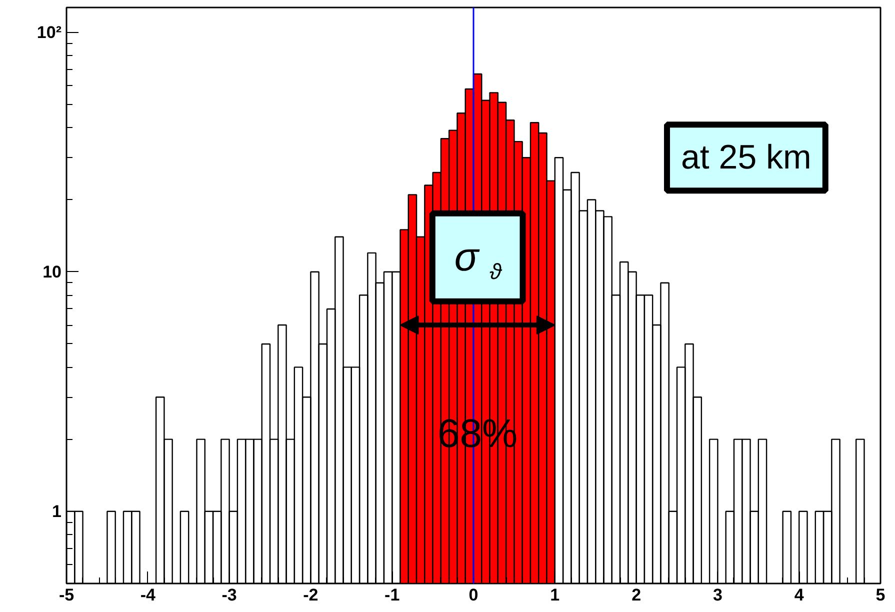 This screenshot has height=612, width=895. Describe the element at coordinates (392, 595) in the screenshot. I see `x-tick-label: -1` at that location.